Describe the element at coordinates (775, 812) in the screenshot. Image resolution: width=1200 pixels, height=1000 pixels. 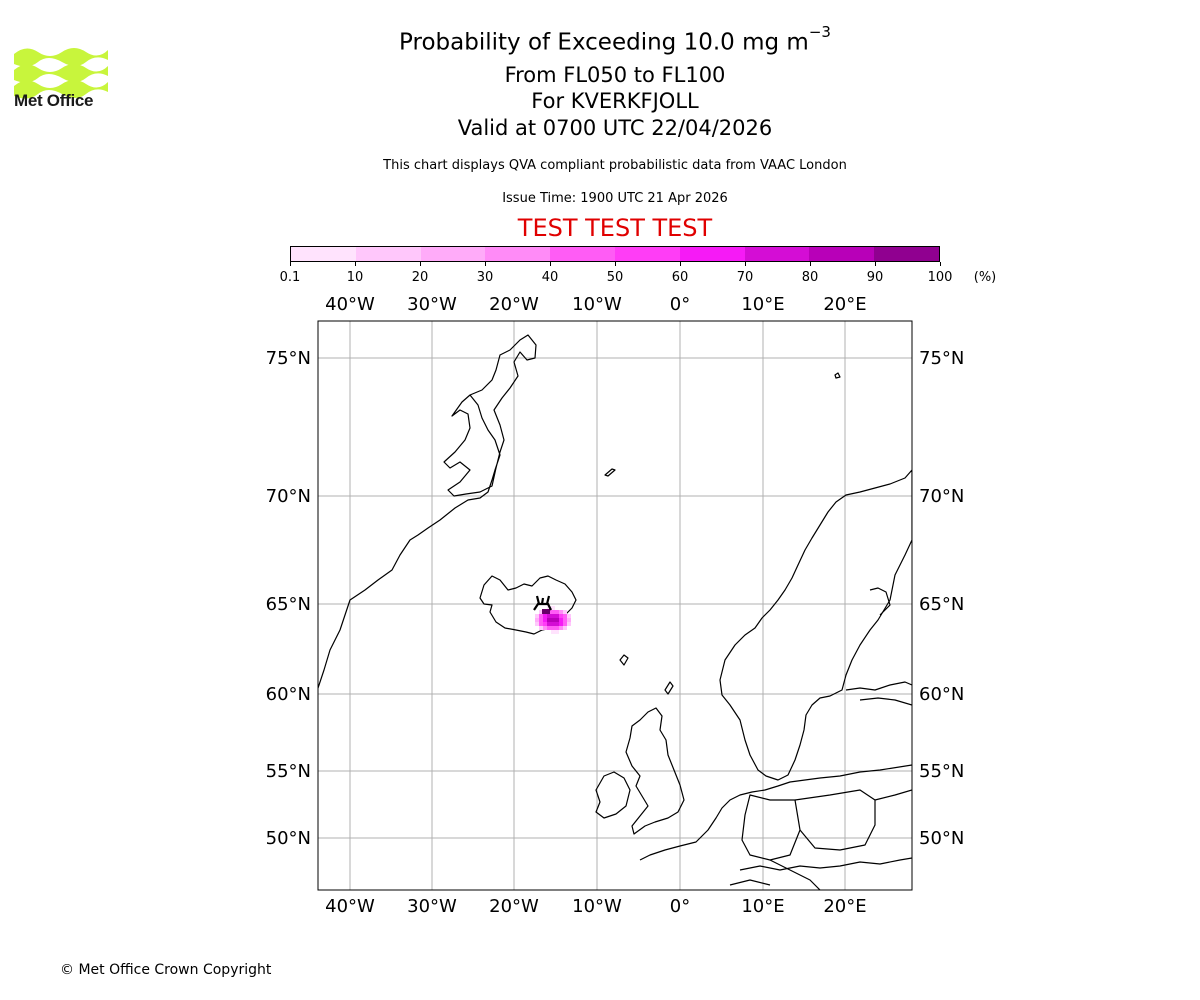
I see `coast-continent` at that location.